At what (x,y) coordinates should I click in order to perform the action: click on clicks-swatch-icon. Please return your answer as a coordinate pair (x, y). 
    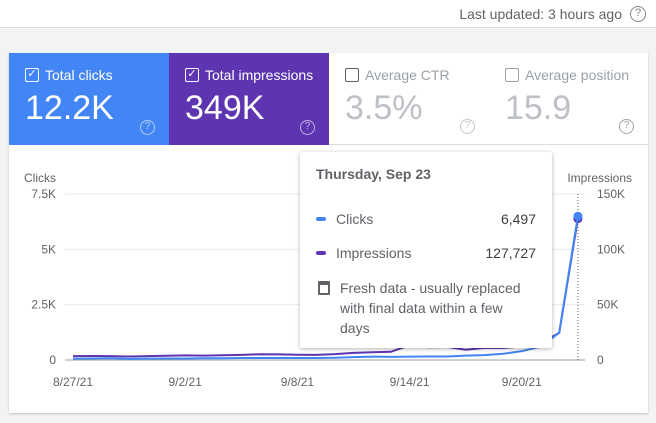
    Looking at the image, I should click on (321, 219).